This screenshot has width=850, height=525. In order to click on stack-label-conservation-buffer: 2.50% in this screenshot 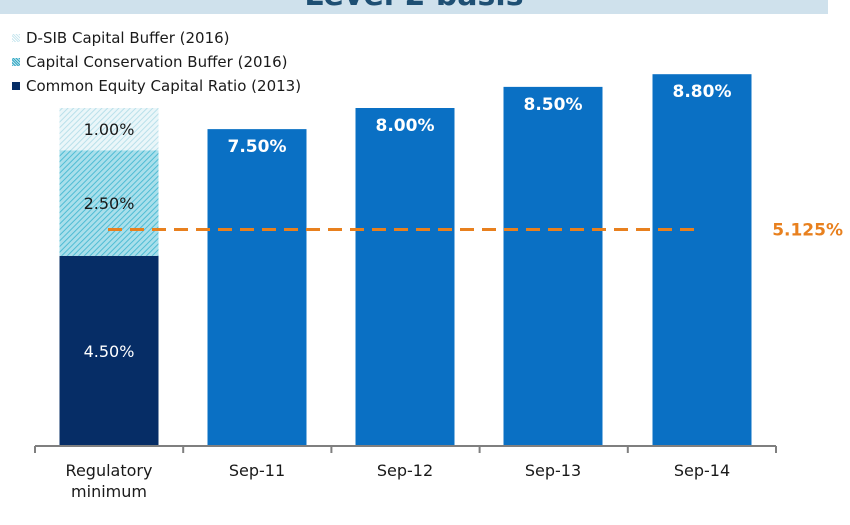, I will do `click(109, 203)`.